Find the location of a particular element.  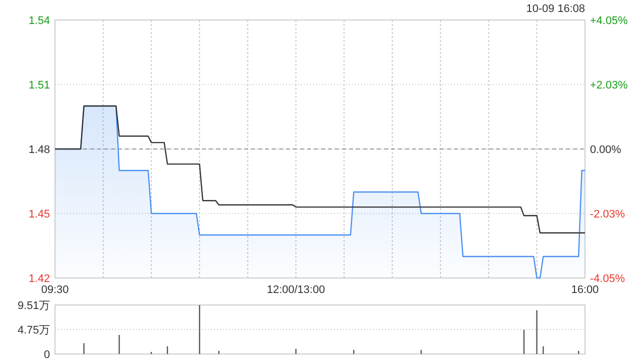

x-tick-label: 09:30 is located at coordinates (55, 290).